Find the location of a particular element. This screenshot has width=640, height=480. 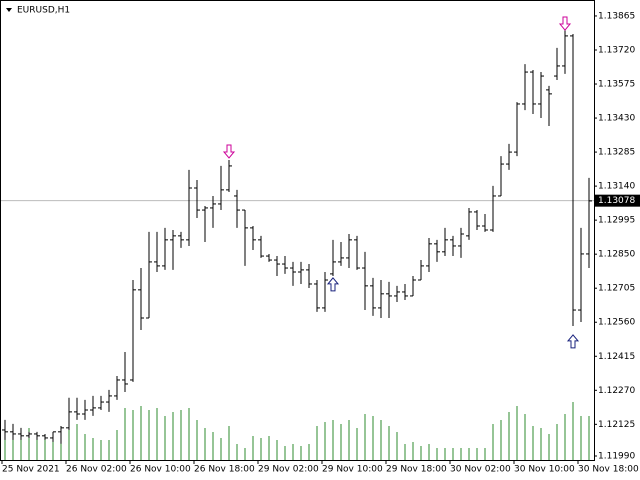

y-tick-label: 1.13575 is located at coordinates (616, 85).